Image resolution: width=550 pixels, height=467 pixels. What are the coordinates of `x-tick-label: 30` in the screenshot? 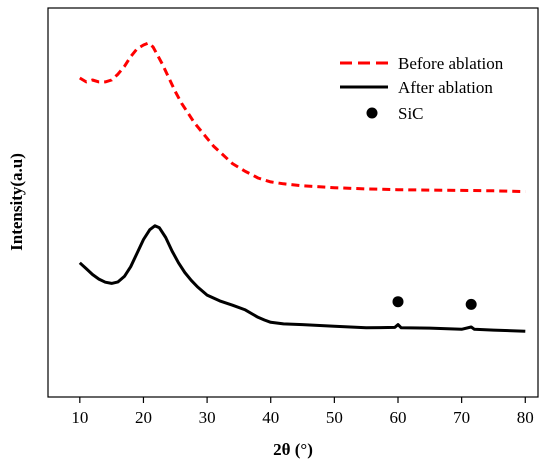 It's located at (207, 417).